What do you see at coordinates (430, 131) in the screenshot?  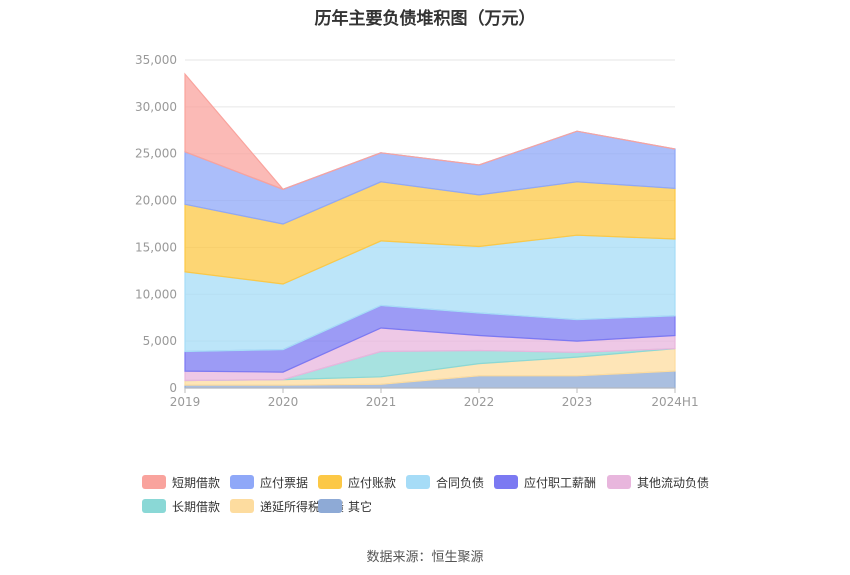 I see `series-area-短期借款` at bounding box center [430, 131].